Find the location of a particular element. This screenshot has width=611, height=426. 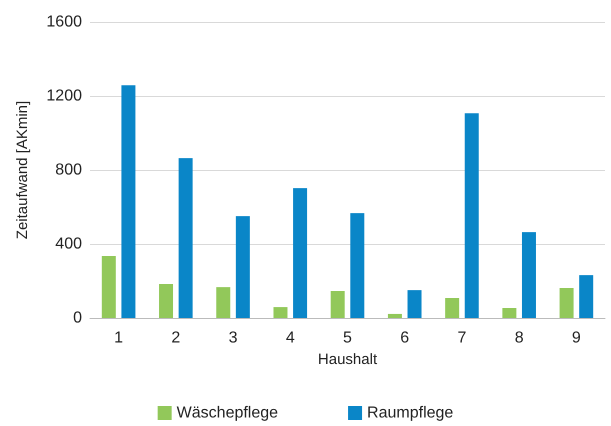

x-axis-title: Haushalt is located at coordinates (348, 359).